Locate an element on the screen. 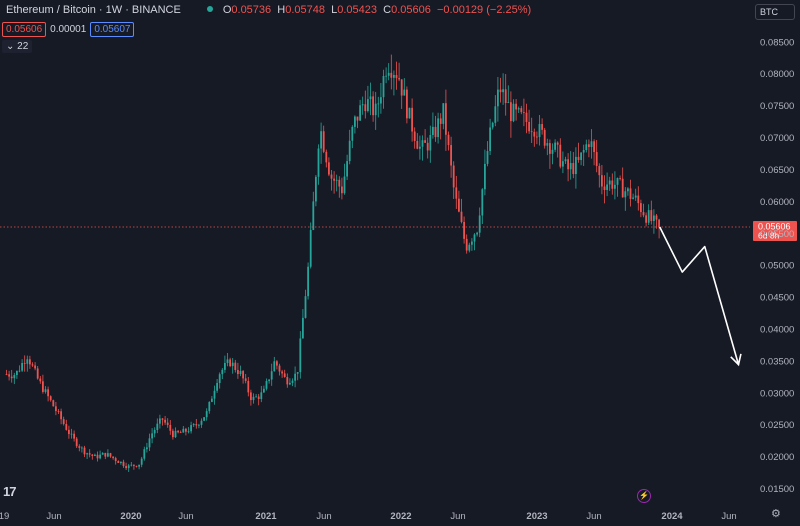 The height and width of the screenshot is (526, 800). market-status-icon is located at coordinates (209, 9).